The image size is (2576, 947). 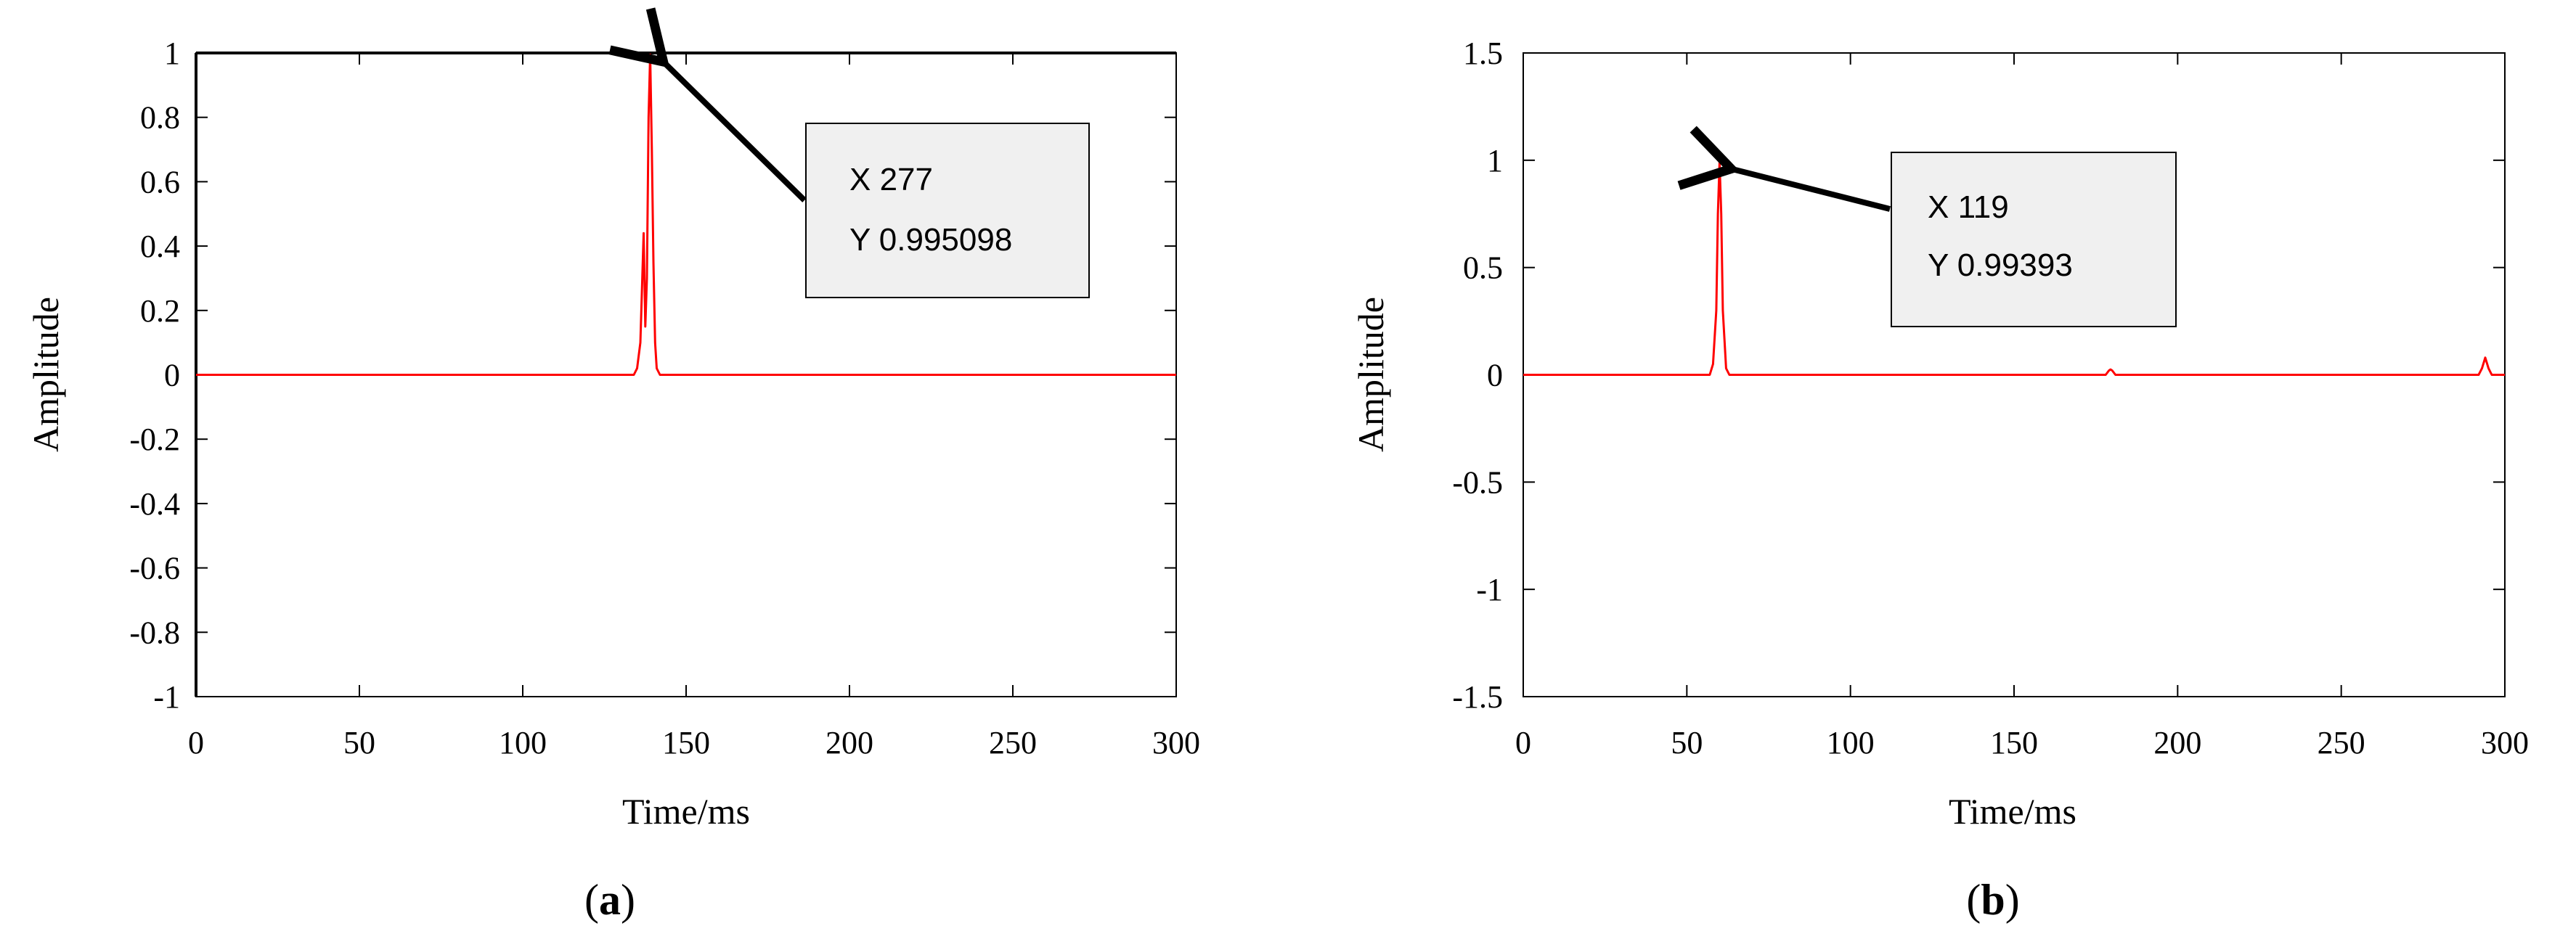 I want to click on y-tick-label: -0.5, so click(x=1477, y=482).